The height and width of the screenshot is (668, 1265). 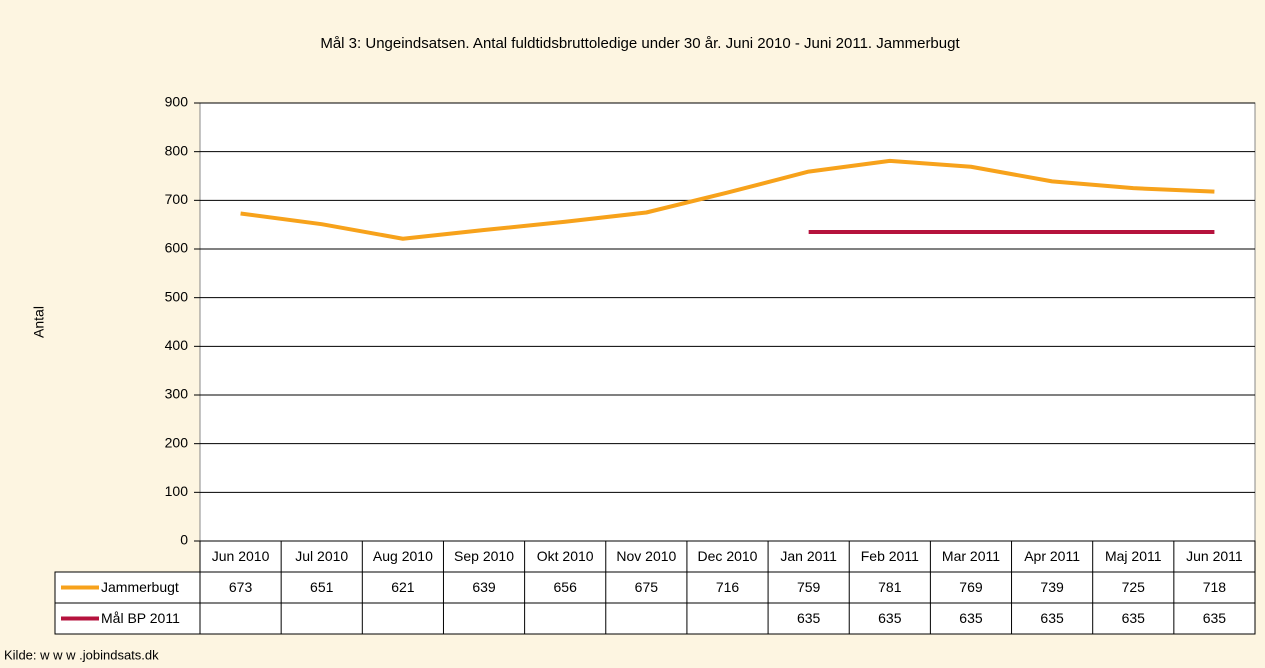 What do you see at coordinates (1133, 556) in the screenshot?
I see `x-tick-label: Maj 2011` at bounding box center [1133, 556].